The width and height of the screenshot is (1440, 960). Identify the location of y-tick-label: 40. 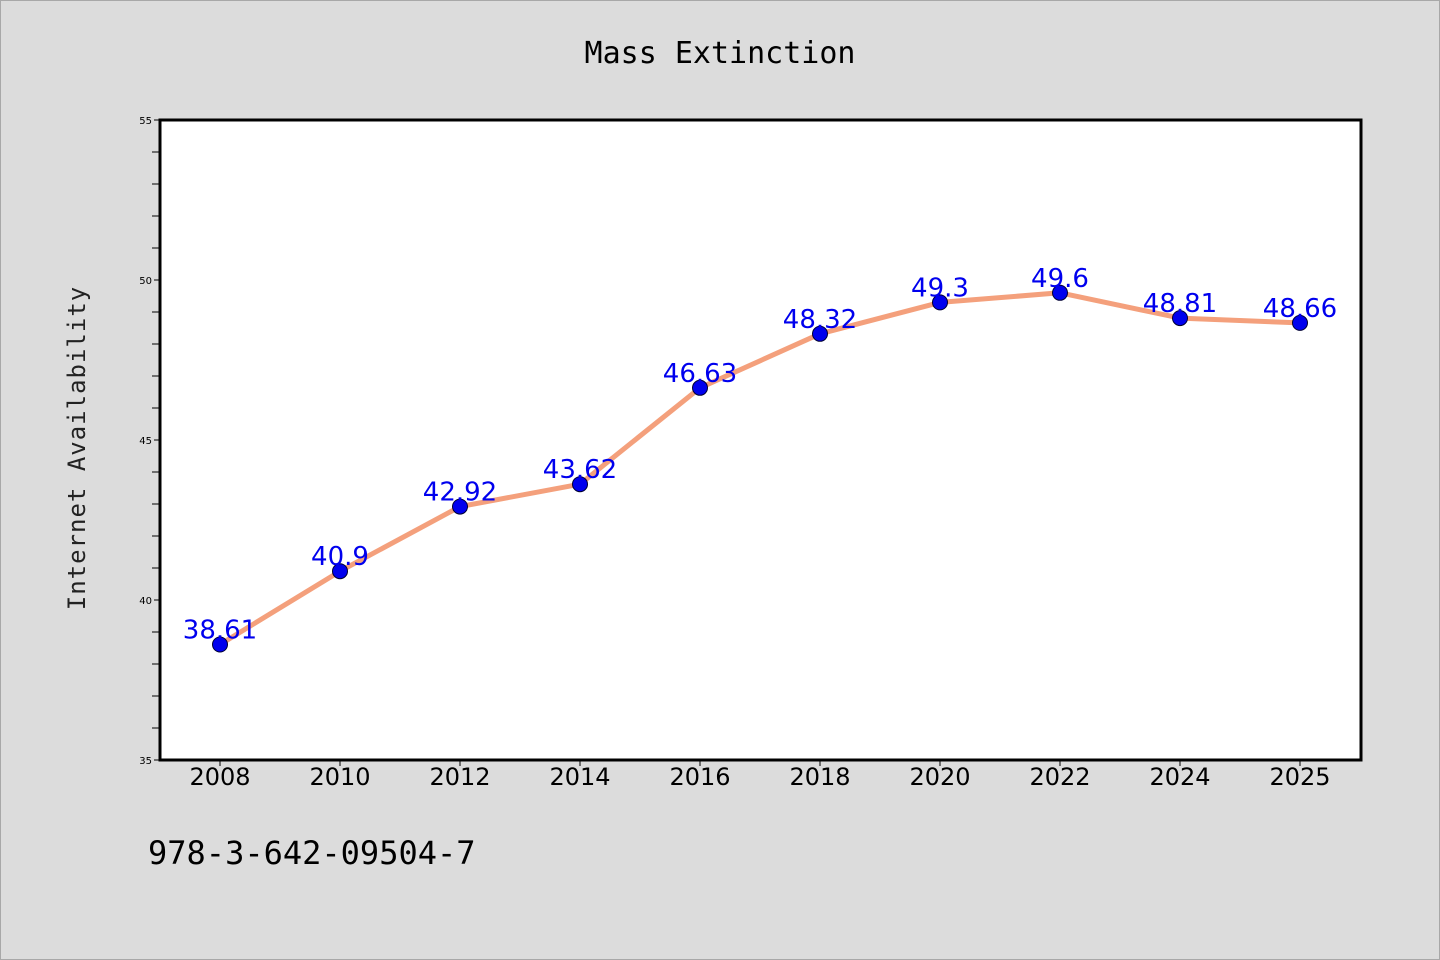
(145, 601).